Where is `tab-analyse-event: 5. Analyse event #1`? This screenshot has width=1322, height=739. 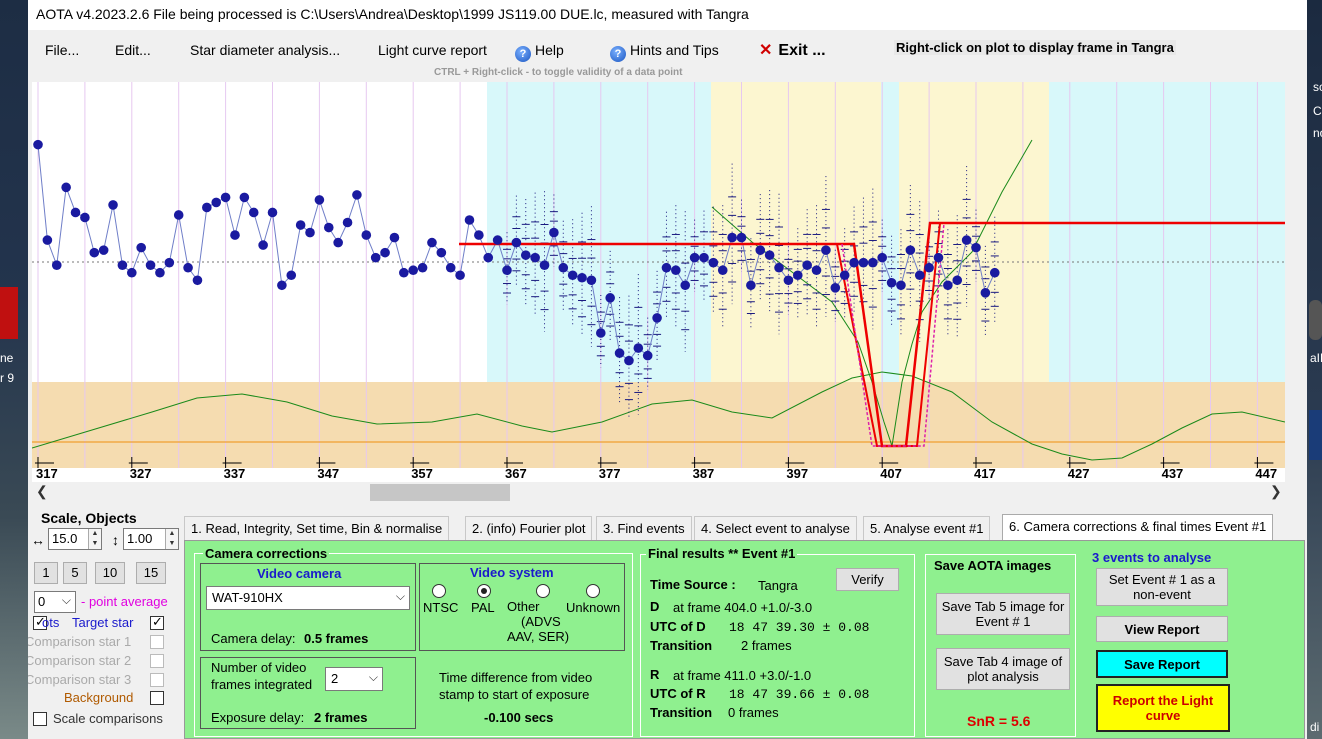 tab-analyse-event: 5. Analyse event #1 is located at coordinates (927, 528).